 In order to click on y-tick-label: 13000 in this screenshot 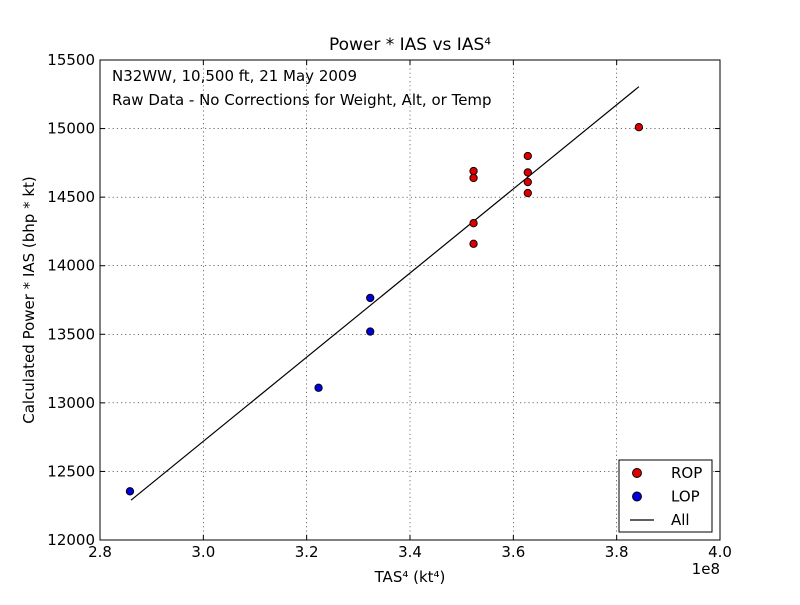, I will do `click(71, 403)`.